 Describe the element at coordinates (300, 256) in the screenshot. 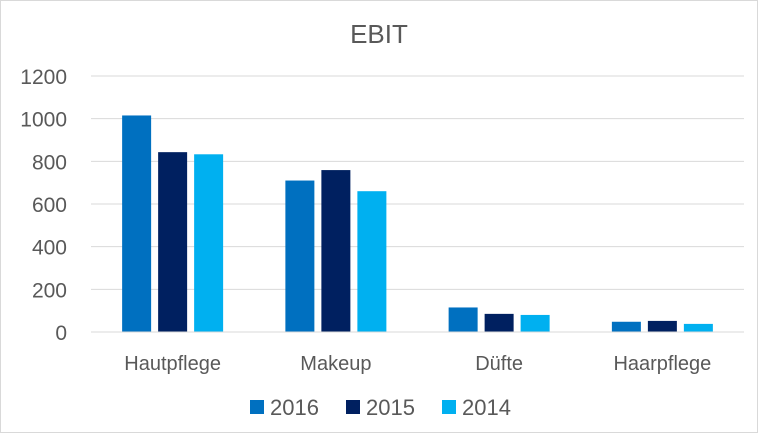

I see `bar-2016-Makeup` at that location.